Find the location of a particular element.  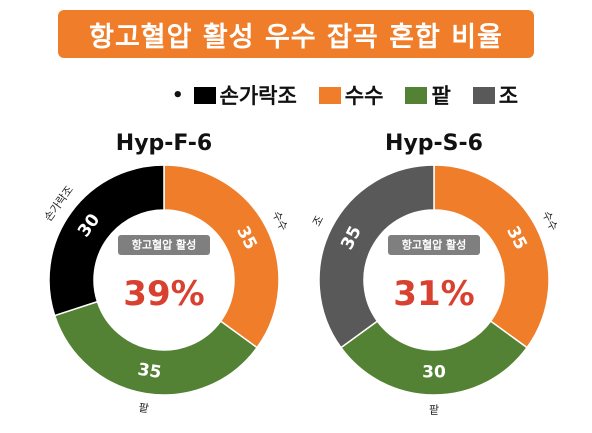

chart-title-1: Hyp-F-6 is located at coordinates (164, 143).